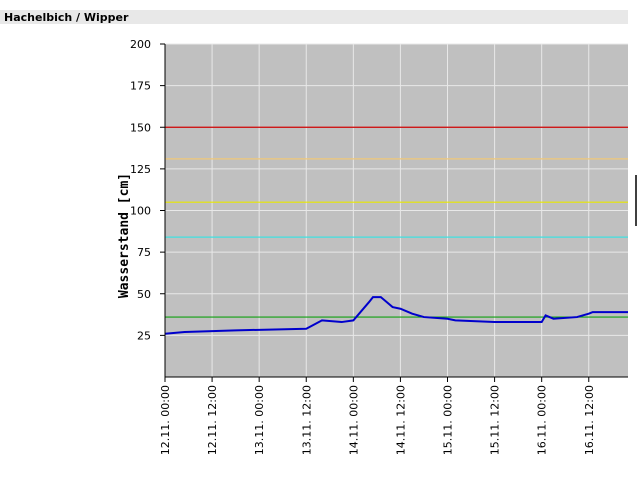  Describe the element at coordinates (140, 211) in the screenshot. I see `y-tick-label: 100` at that location.